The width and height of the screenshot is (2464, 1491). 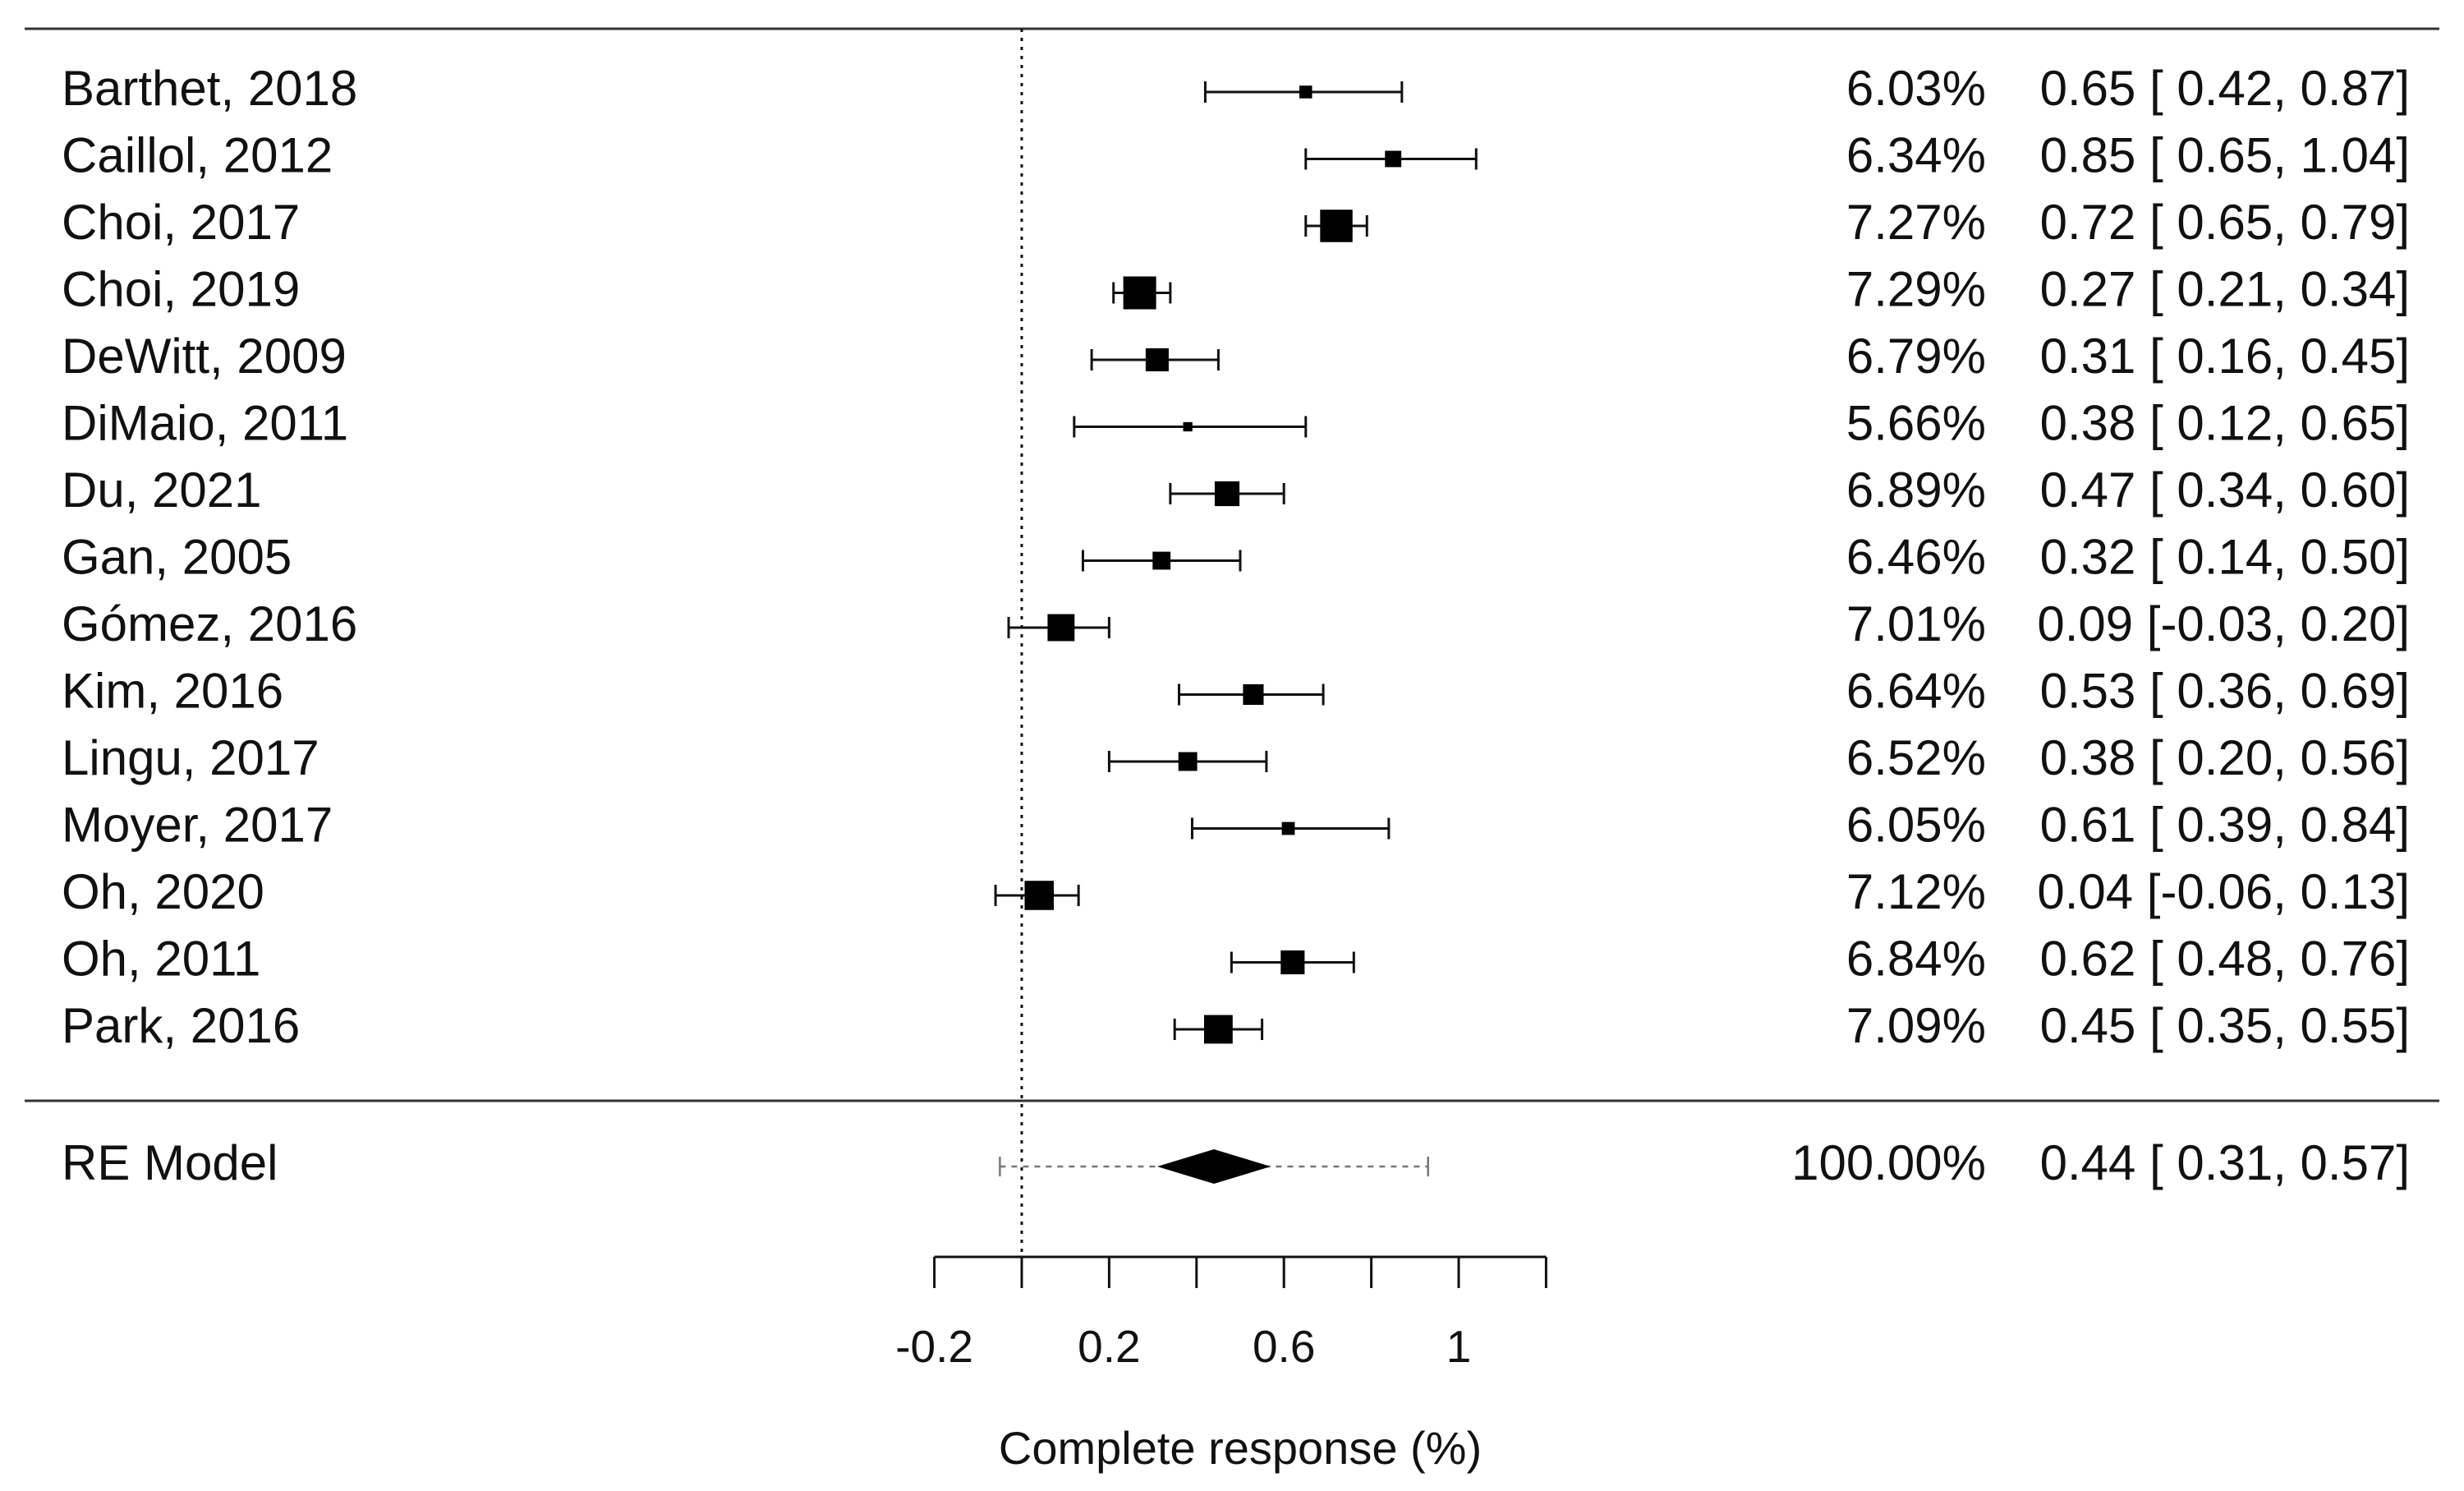 I want to click on summary-estimate-ci: 0.44 [ 0.31, 0.57], so click(x=2225, y=1162).